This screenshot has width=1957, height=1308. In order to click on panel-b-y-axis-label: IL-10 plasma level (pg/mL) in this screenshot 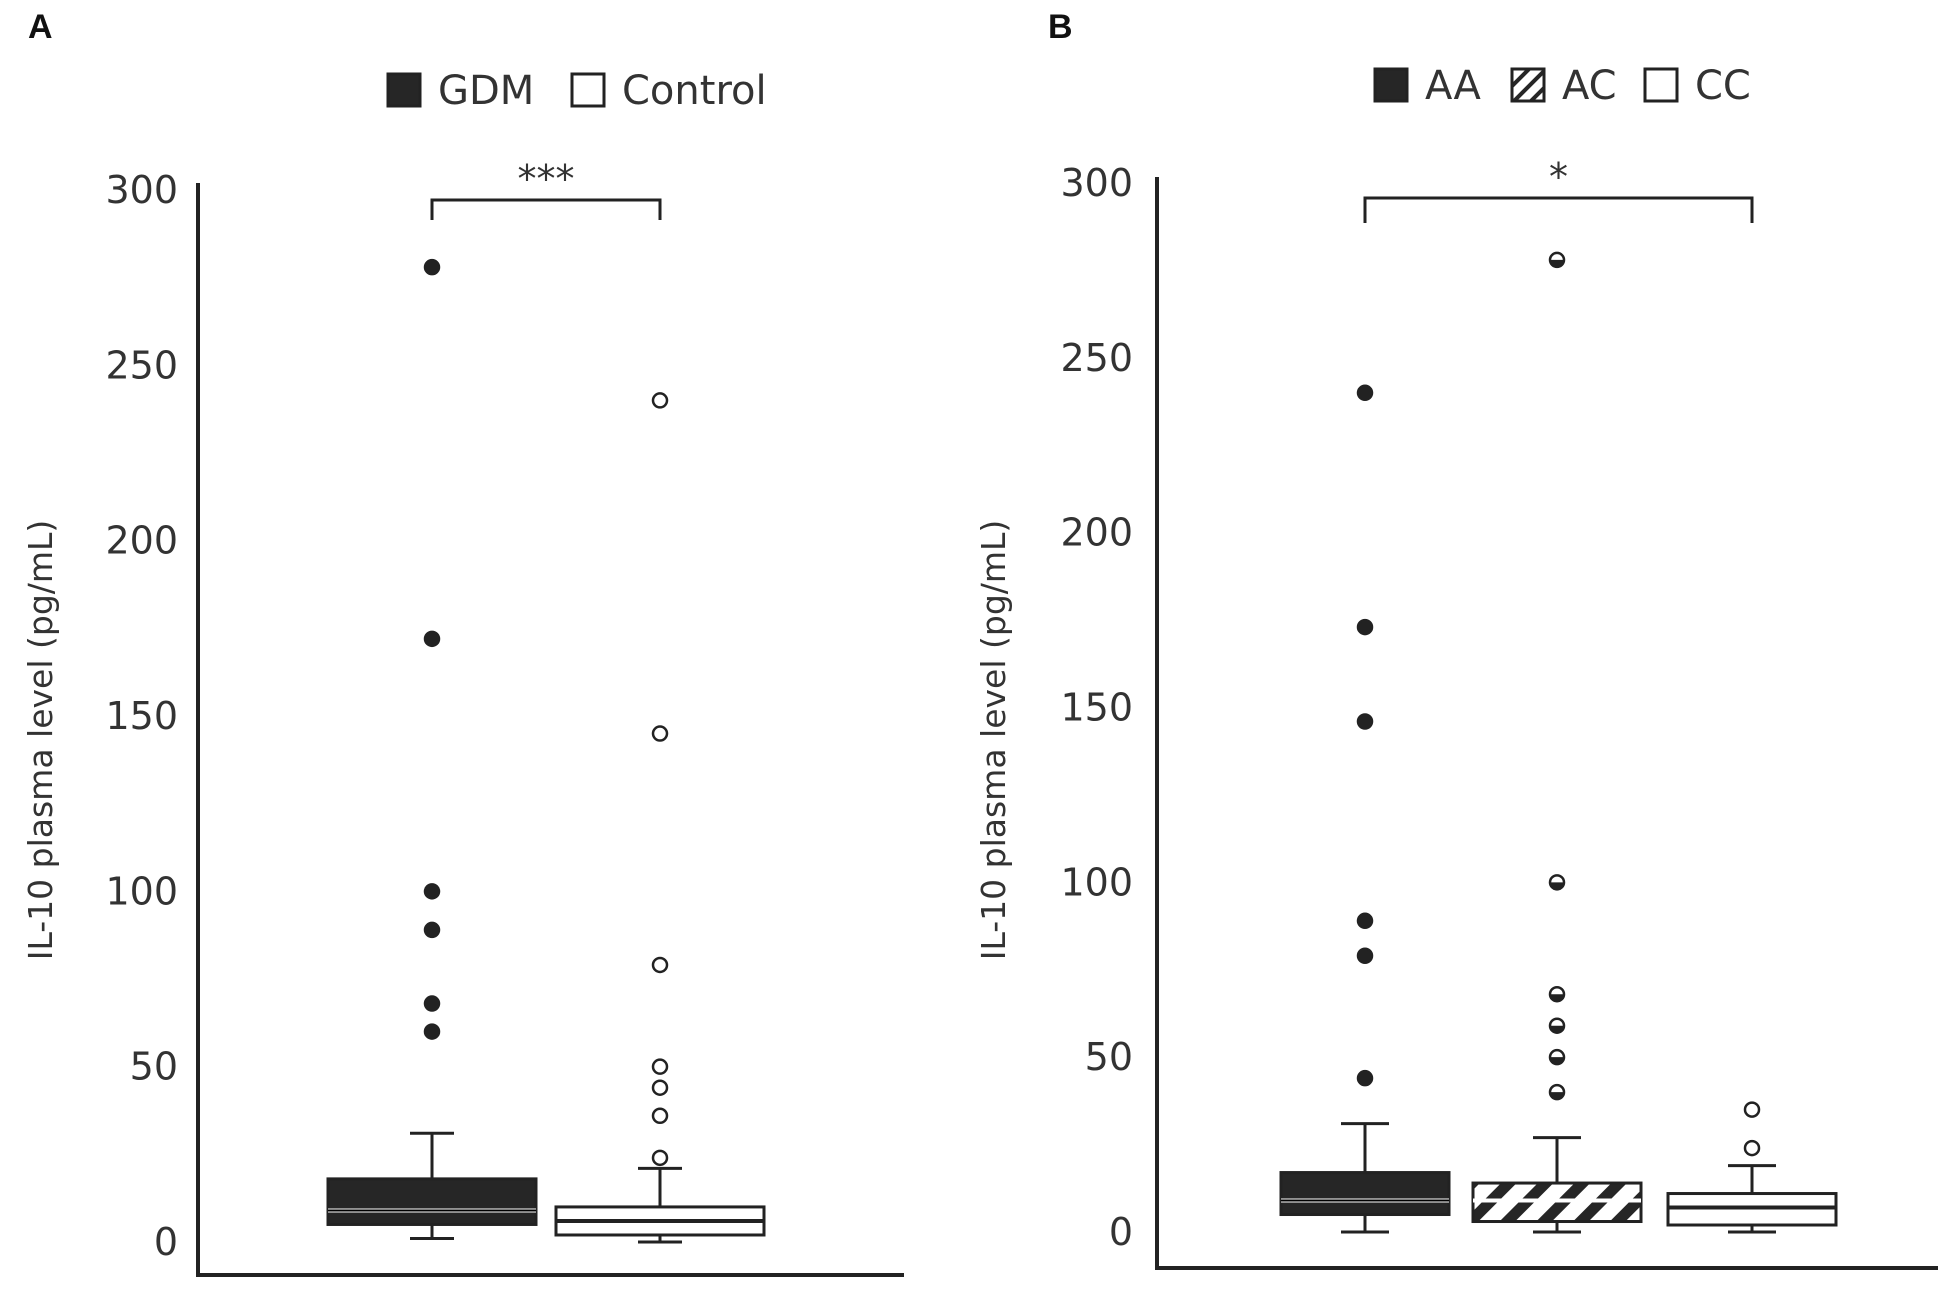, I will do `click(993, 740)`.